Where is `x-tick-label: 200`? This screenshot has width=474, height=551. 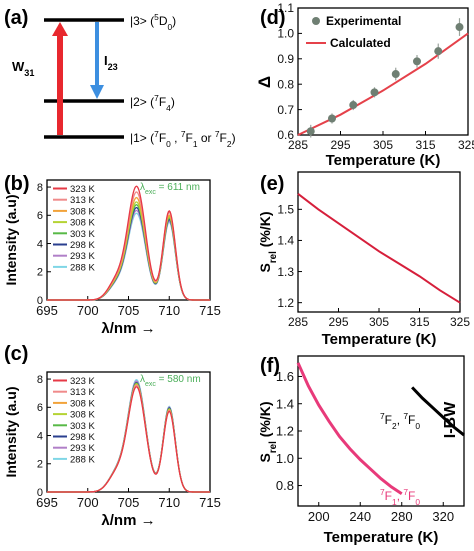 x-tick-label: 200 is located at coordinates (319, 516).